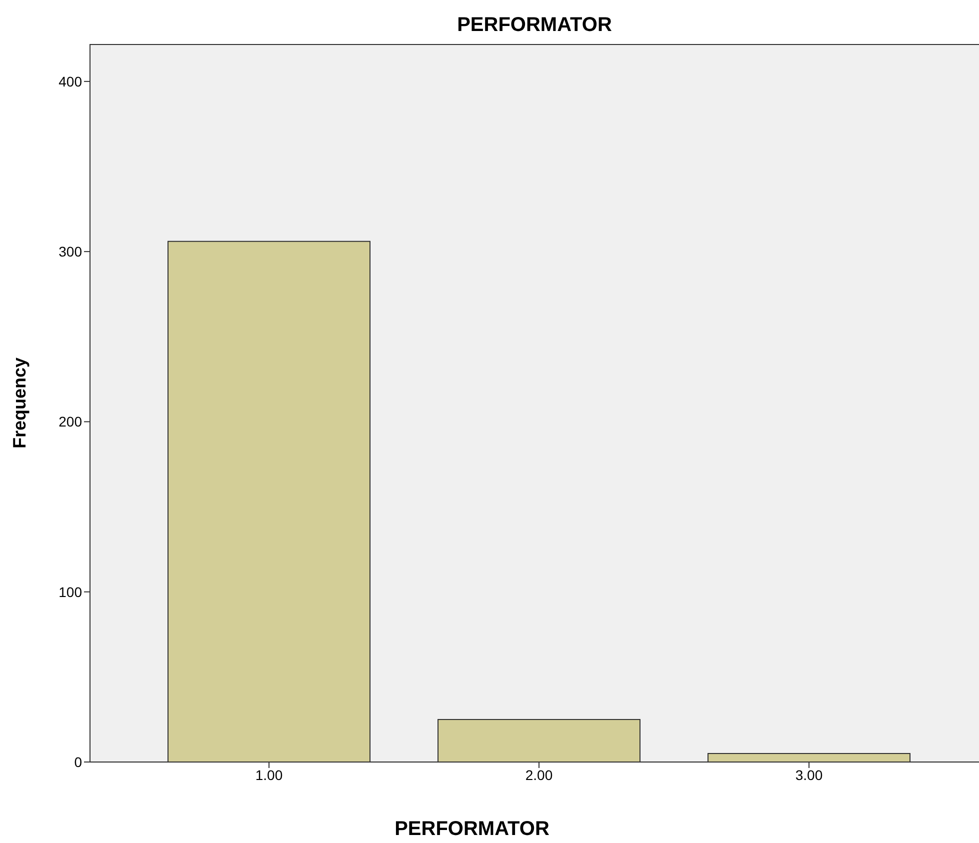  What do you see at coordinates (70, 252) in the screenshot?
I see `y-tick-label: 300` at bounding box center [70, 252].